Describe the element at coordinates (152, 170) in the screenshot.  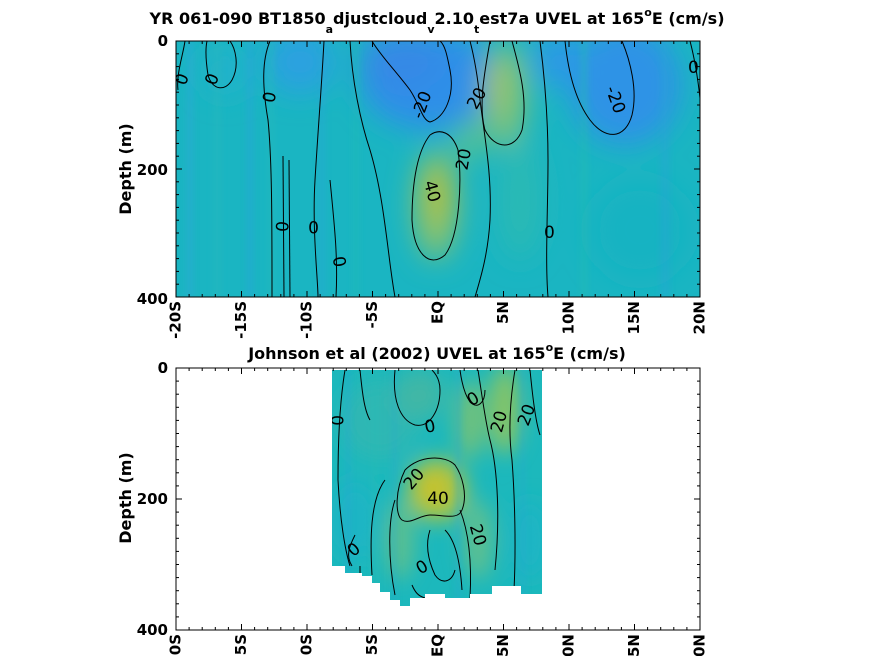
I see `top-y-tick-200: 200` at that location.